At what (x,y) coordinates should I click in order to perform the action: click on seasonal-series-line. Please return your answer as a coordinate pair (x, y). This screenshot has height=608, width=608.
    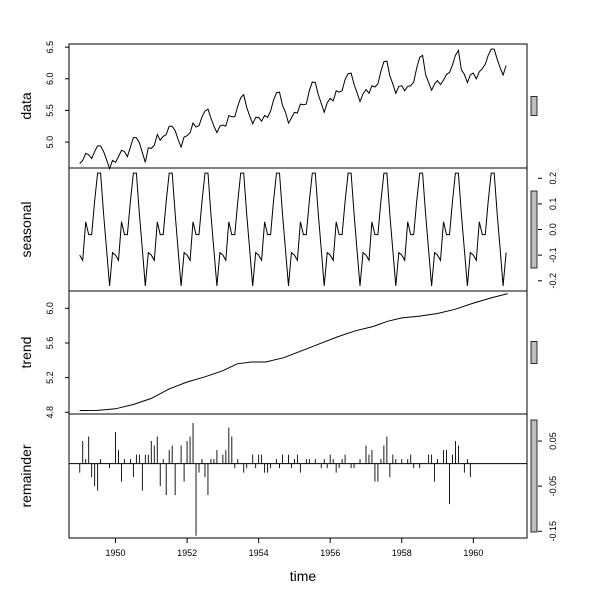
    Looking at the image, I should click on (293, 229).